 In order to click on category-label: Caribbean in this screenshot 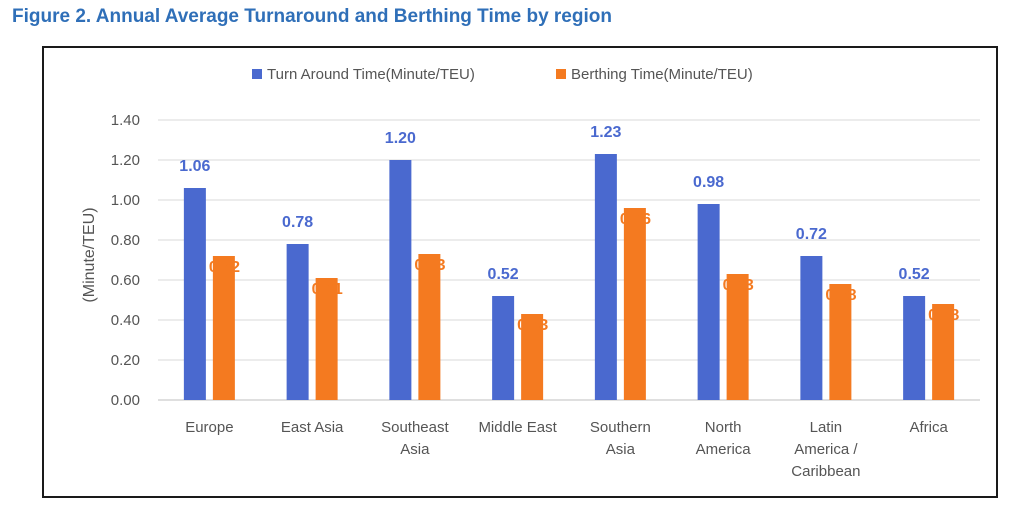, I will do `click(825, 471)`.